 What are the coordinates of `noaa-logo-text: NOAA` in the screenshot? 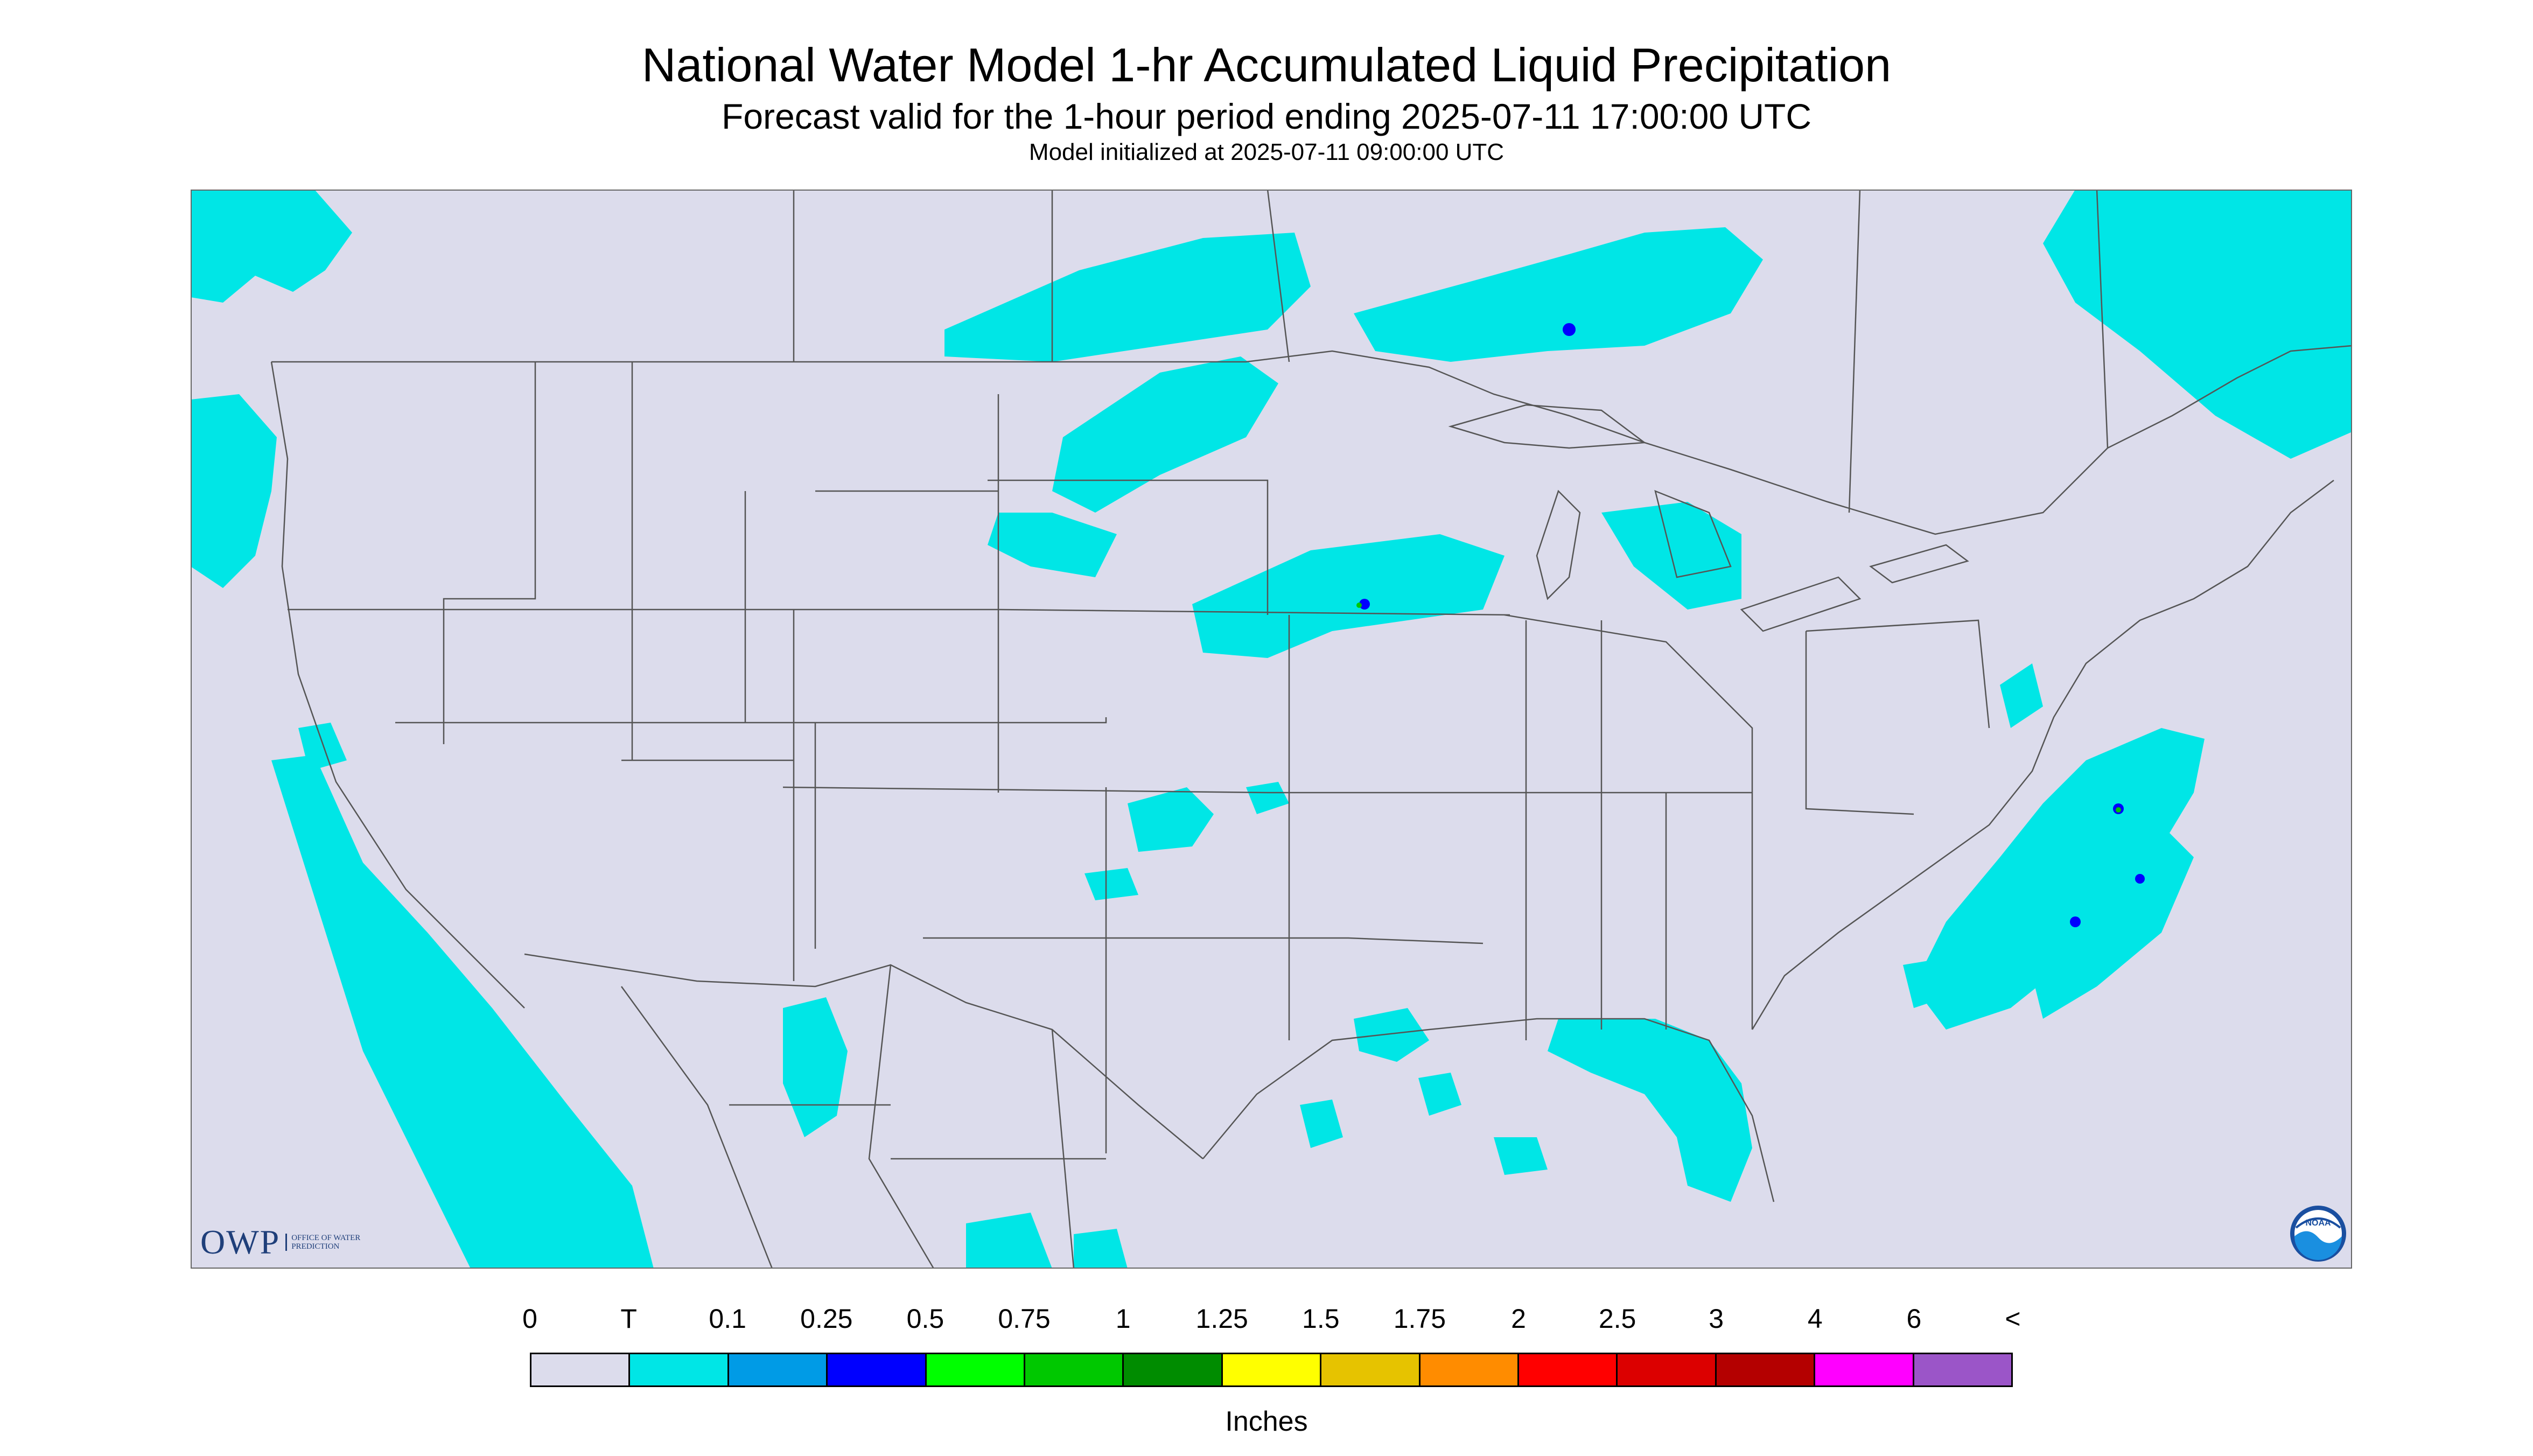 It's located at (2318, 1223).